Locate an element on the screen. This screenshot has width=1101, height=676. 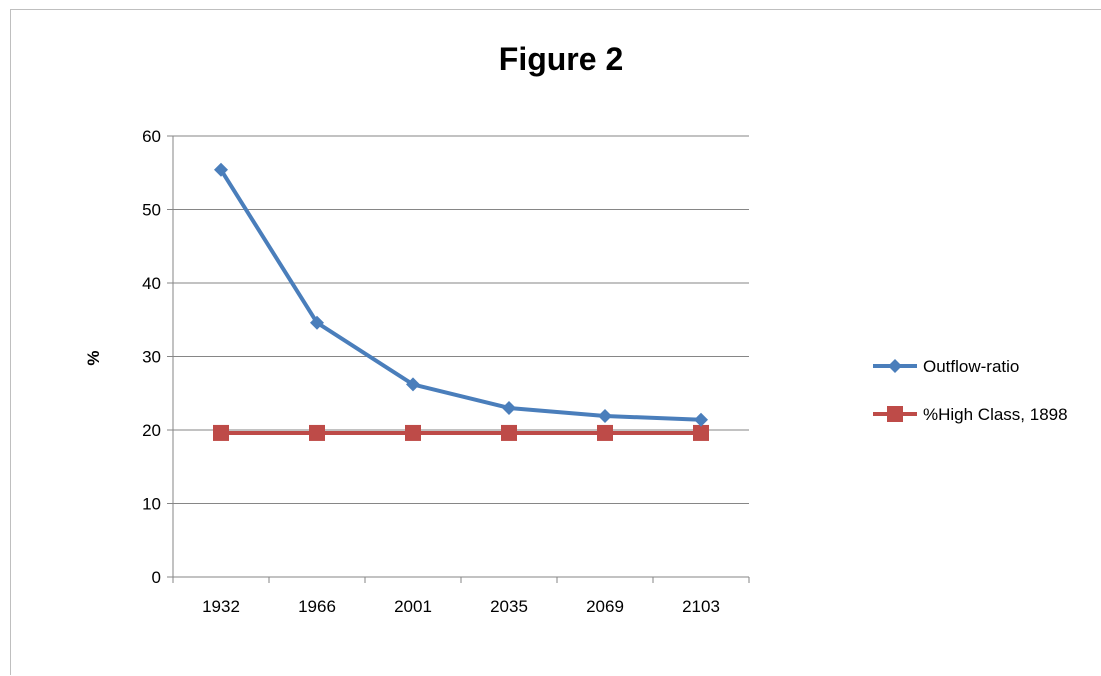
chart-title: Figure 2 is located at coordinates (561, 59).